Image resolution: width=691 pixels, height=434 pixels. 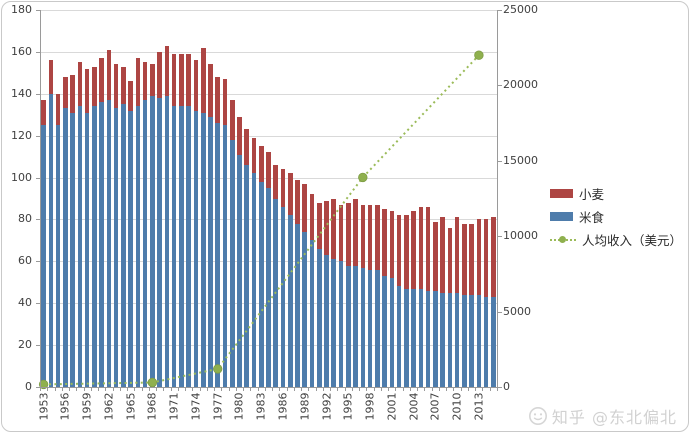 I want to click on y-axis-left-label: 80, so click(x=25, y=219).